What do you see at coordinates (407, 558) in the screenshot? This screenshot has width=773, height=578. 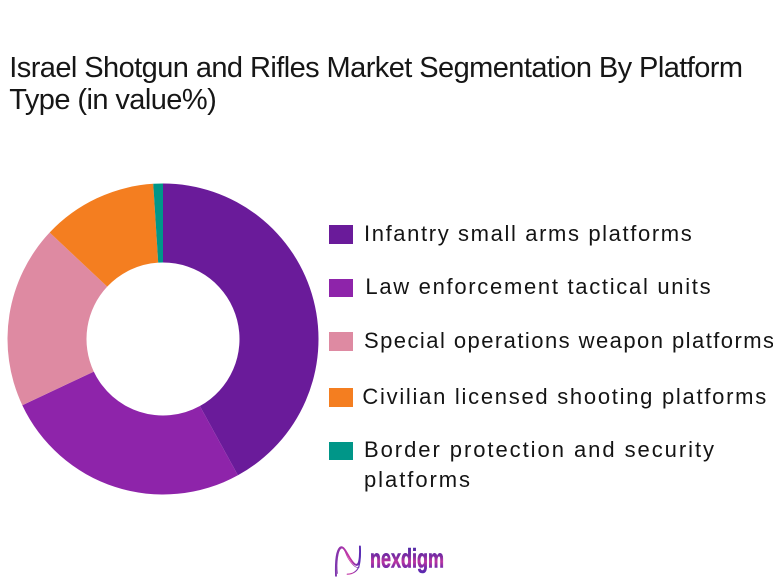 I see `svg-text: nexdigm` at bounding box center [407, 558].